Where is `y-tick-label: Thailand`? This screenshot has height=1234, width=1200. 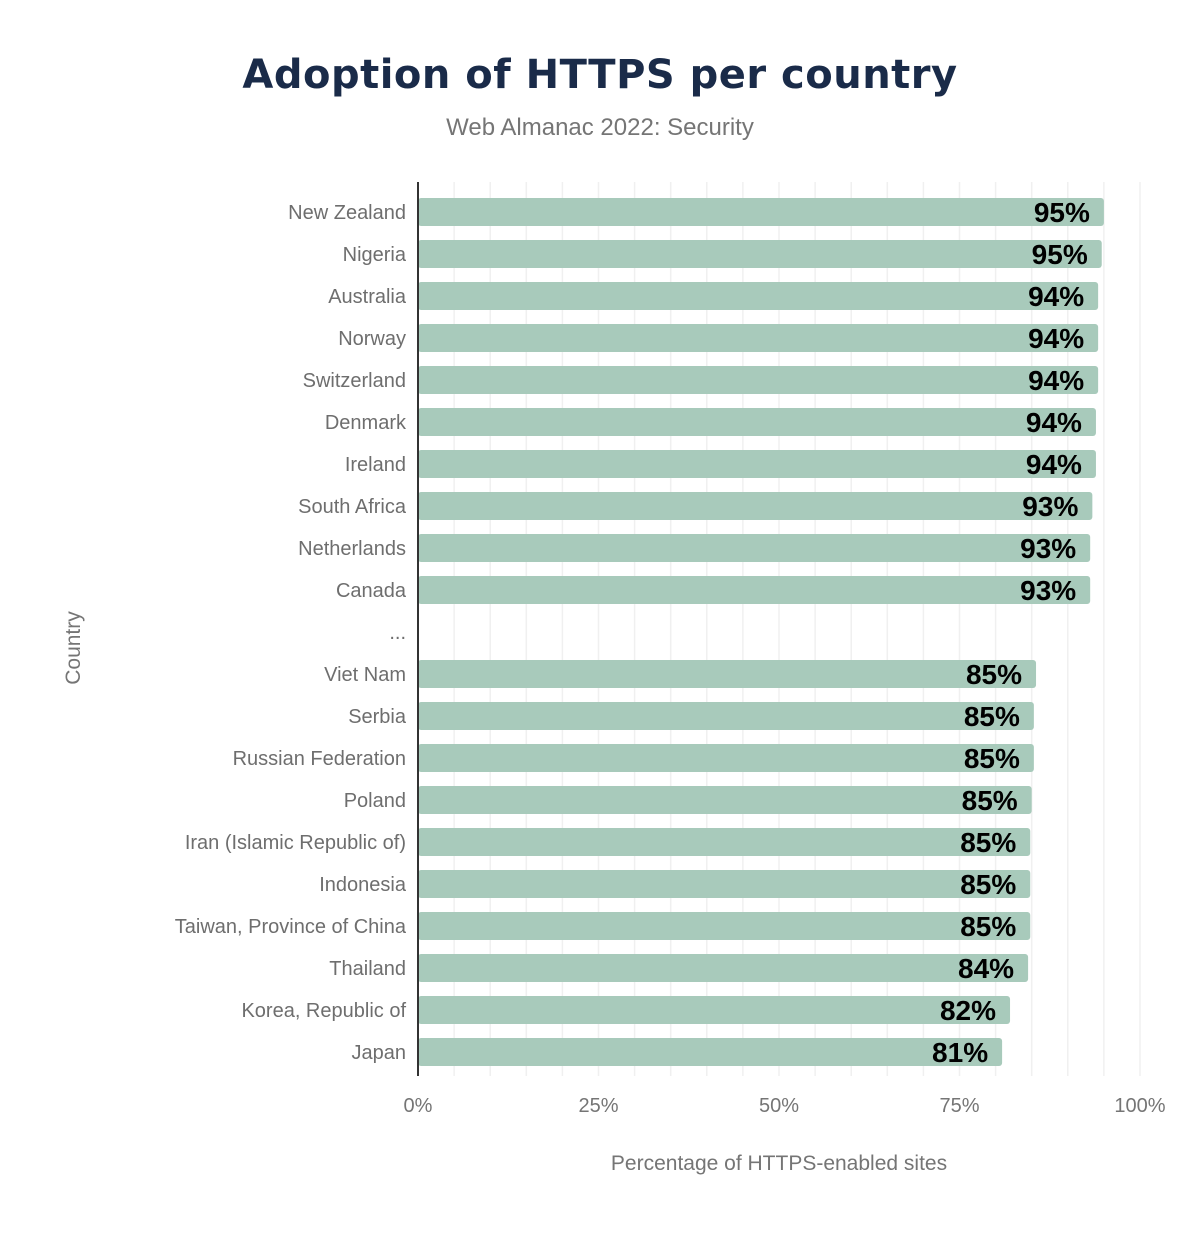 y-tick-label: Thailand is located at coordinates (367, 969).